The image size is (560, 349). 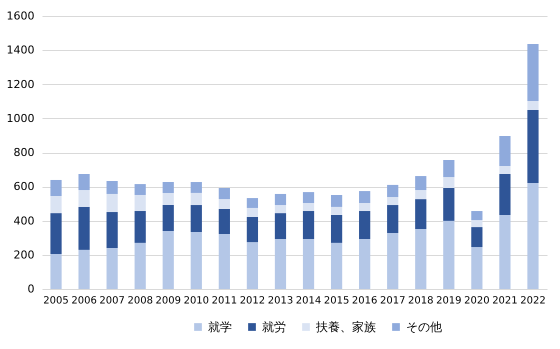 I want to click on x-tick-label: 2021, so click(x=505, y=301).